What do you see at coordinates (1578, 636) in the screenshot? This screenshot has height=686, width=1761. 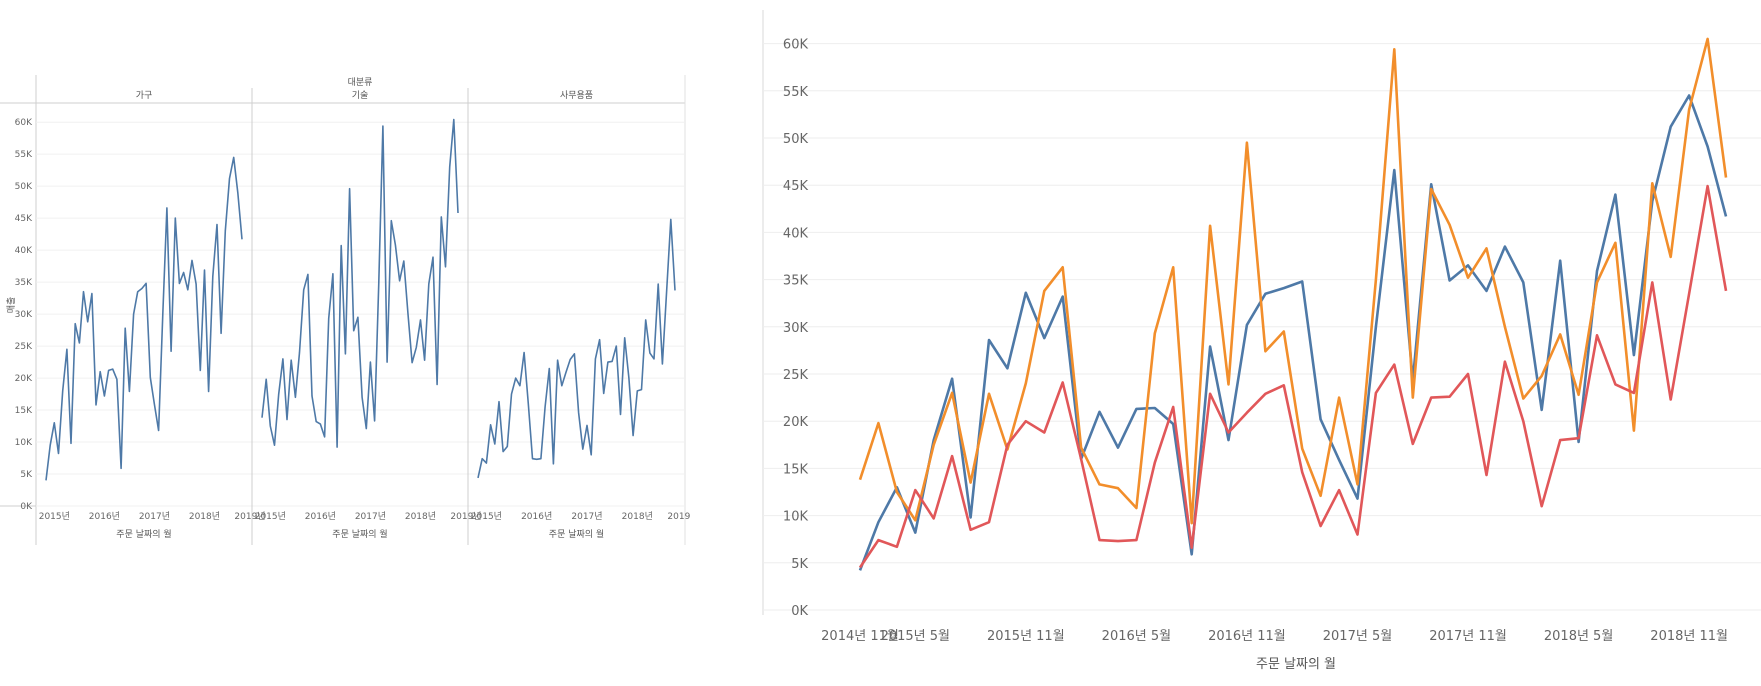 I see `x-tick-label: 2018년 5월` at bounding box center [1578, 636].